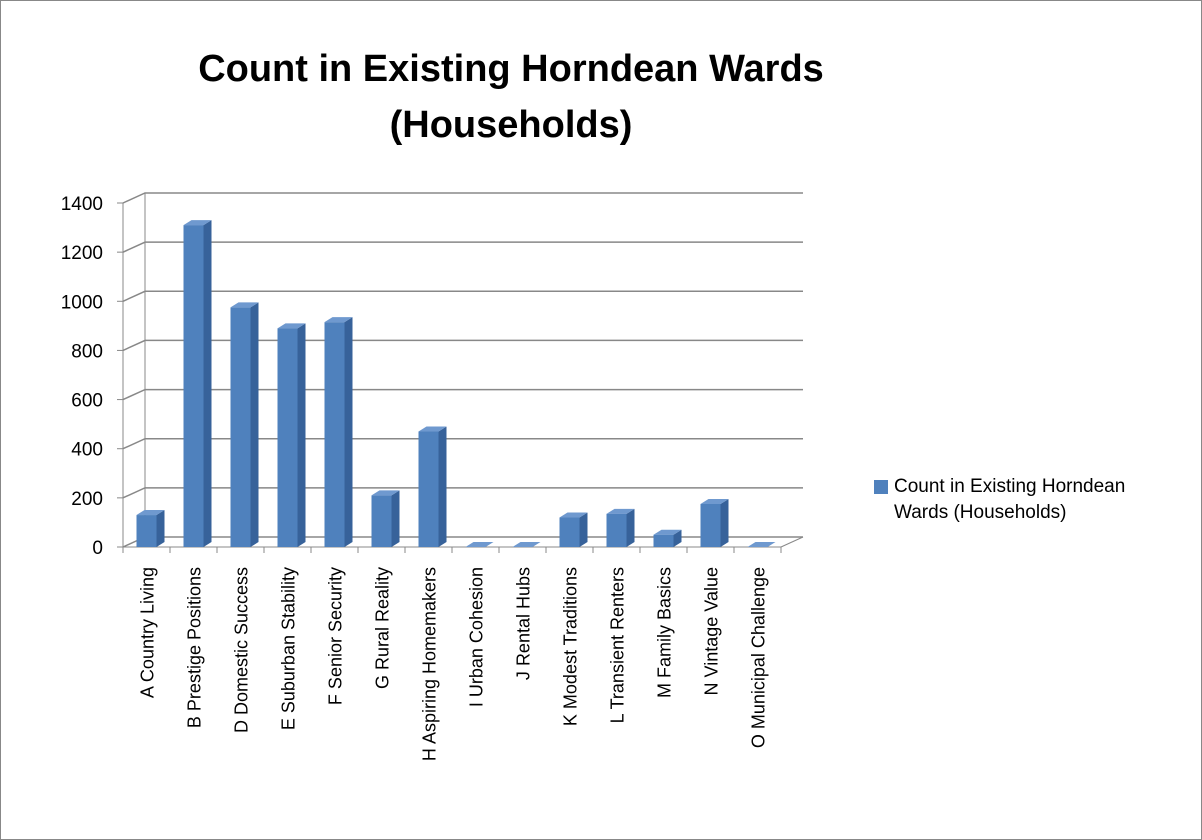 Image resolution: width=1202 pixels, height=840 pixels. What do you see at coordinates (82, 204) in the screenshot?
I see `y-tick-label: 1400` at bounding box center [82, 204].